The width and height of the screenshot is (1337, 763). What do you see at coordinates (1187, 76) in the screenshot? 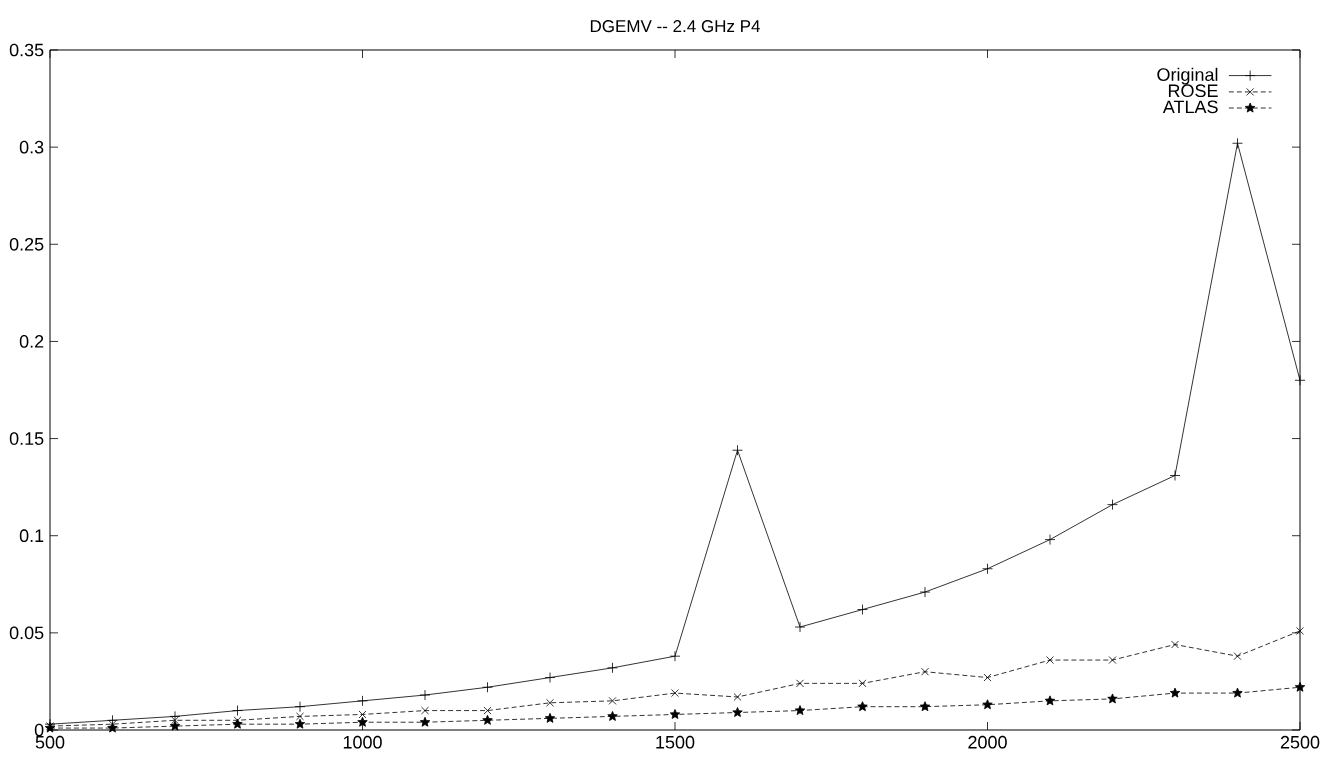
I see `legend-label: Original` at bounding box center [1187, 76].